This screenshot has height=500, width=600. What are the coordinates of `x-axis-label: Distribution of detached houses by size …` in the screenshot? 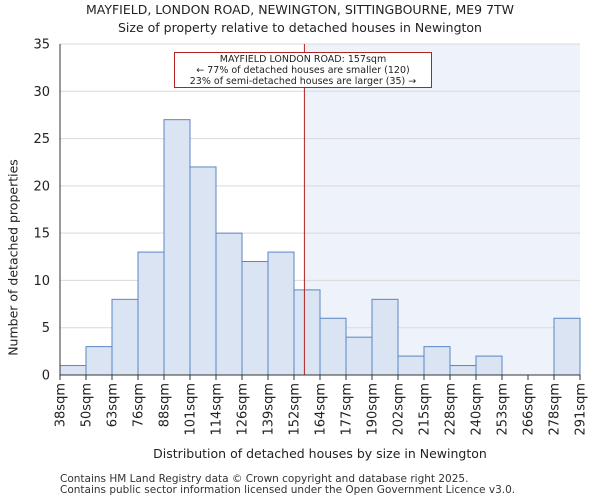 It's located at (320, 453).